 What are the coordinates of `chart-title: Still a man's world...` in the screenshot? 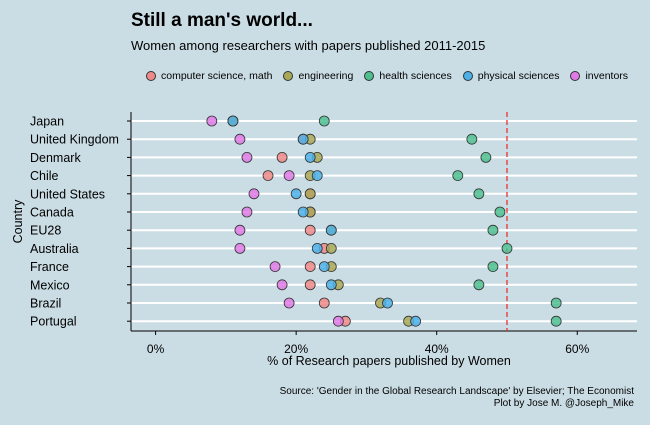 It's located at (222, 20).